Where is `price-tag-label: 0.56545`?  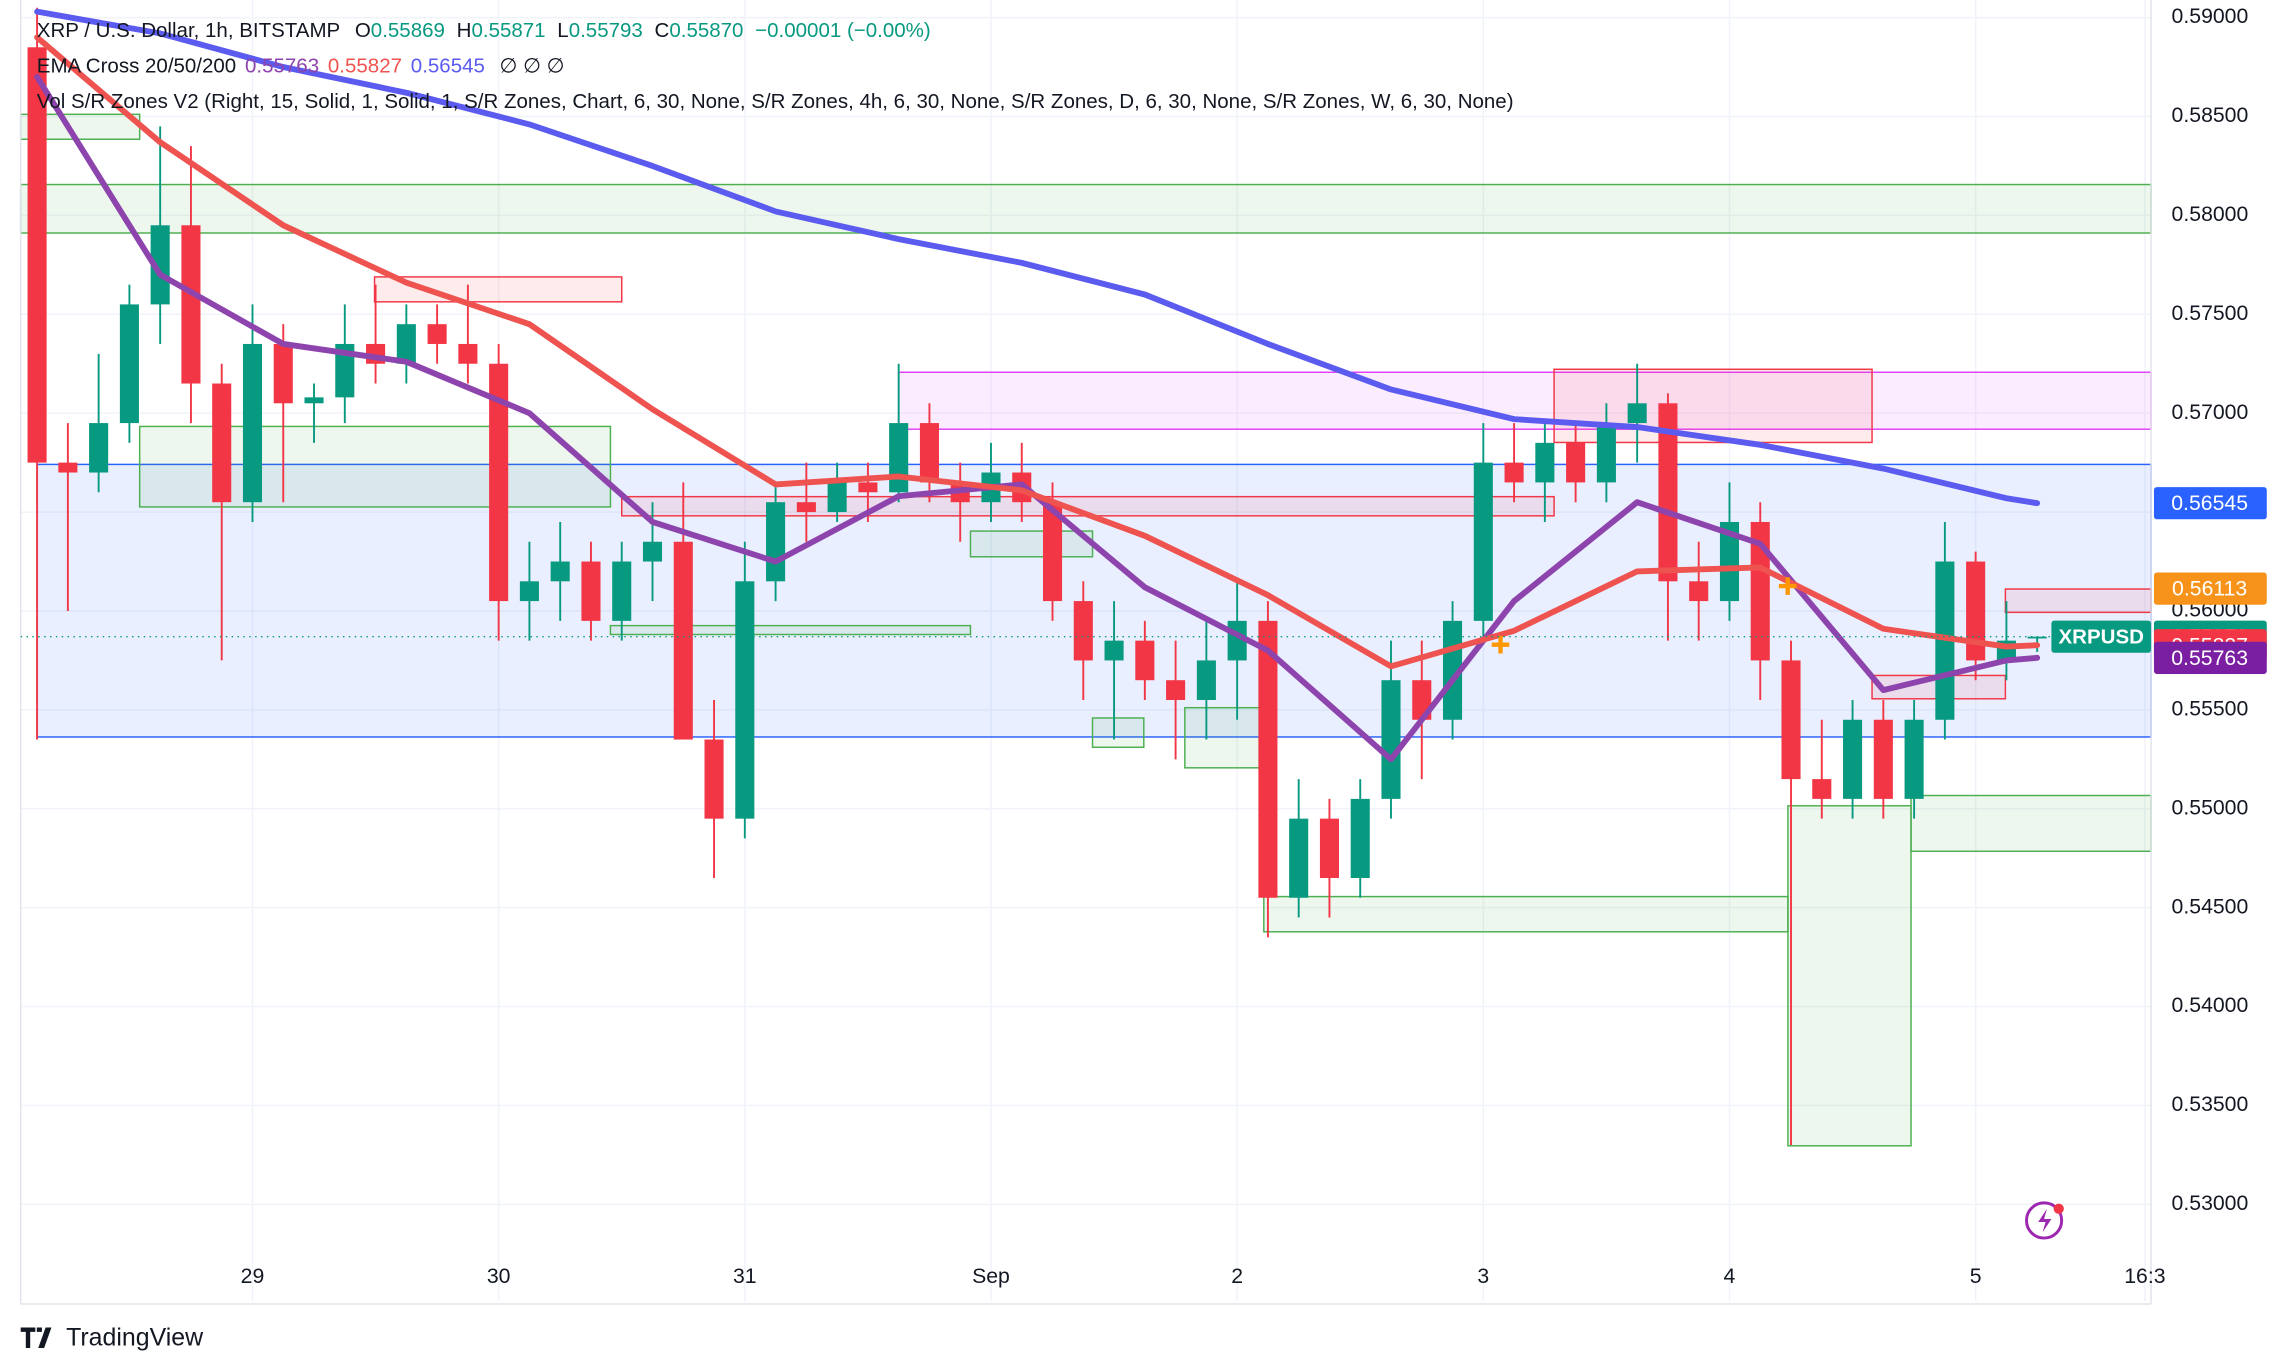
price-tag-label: 0.56545 is located at coordinates (2209, 503).